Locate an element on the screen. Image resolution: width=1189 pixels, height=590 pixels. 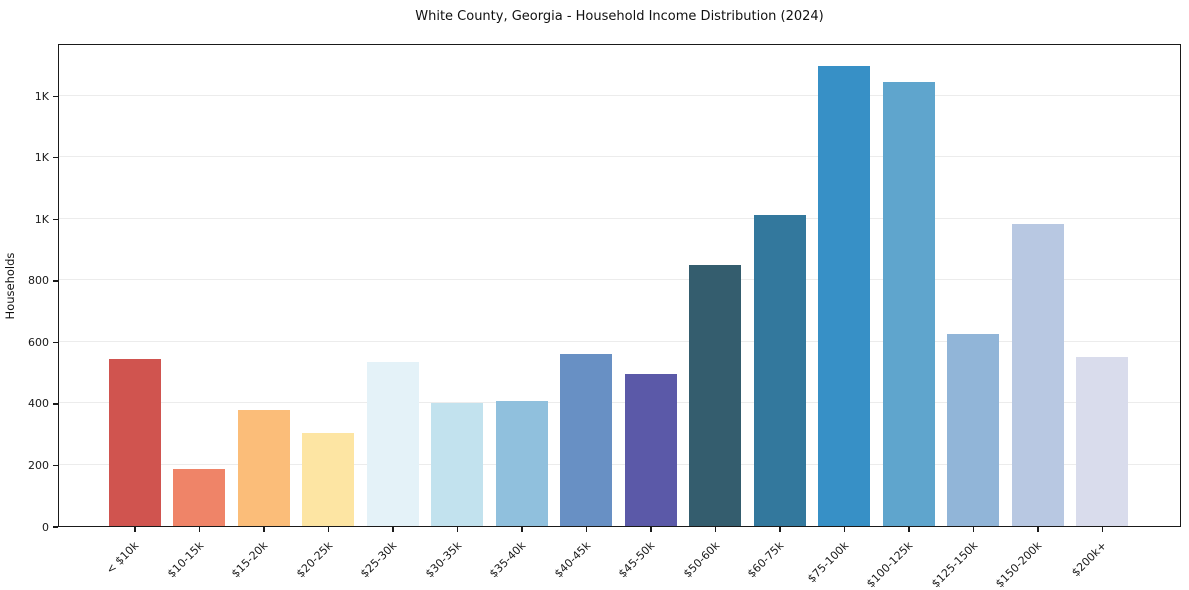
x-tick-label: < $10k is located at coordinates (122, 558).